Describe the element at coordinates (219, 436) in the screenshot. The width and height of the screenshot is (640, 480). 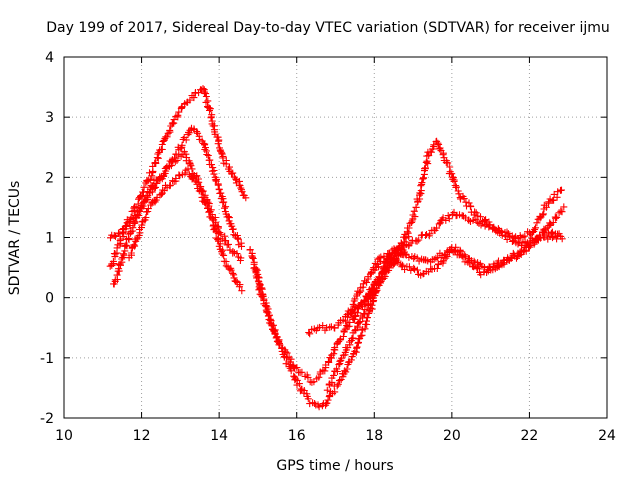
I see `x-tick-label: 14` at that location.